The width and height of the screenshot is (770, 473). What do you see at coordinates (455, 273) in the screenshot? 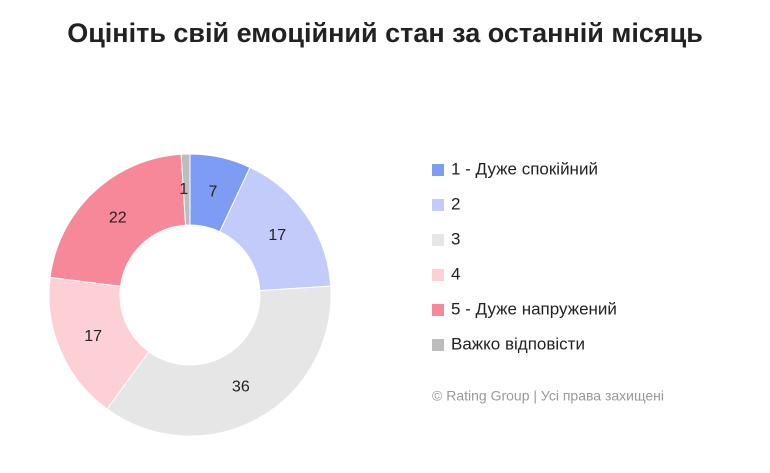
I see `legend-label: 4` at bounding box center [455, 273].